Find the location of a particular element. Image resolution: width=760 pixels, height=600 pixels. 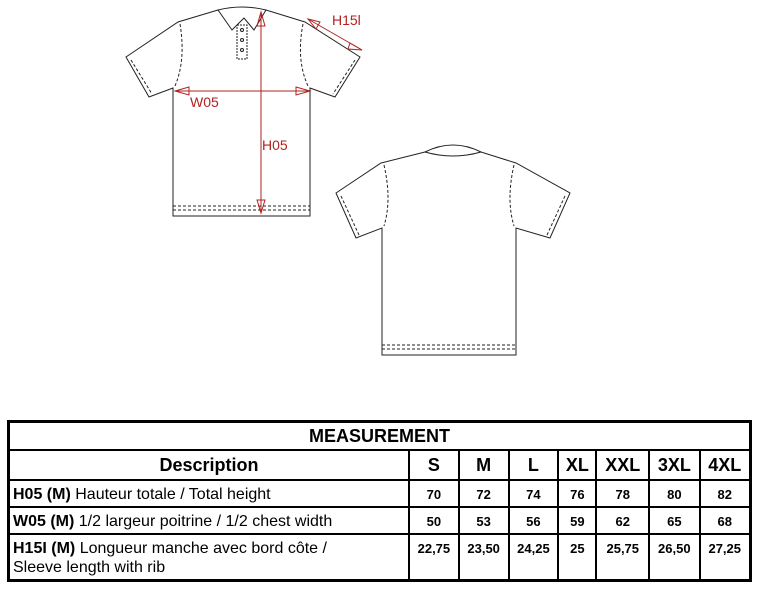

cell-value: 59 is located at coordinates (577, 520).